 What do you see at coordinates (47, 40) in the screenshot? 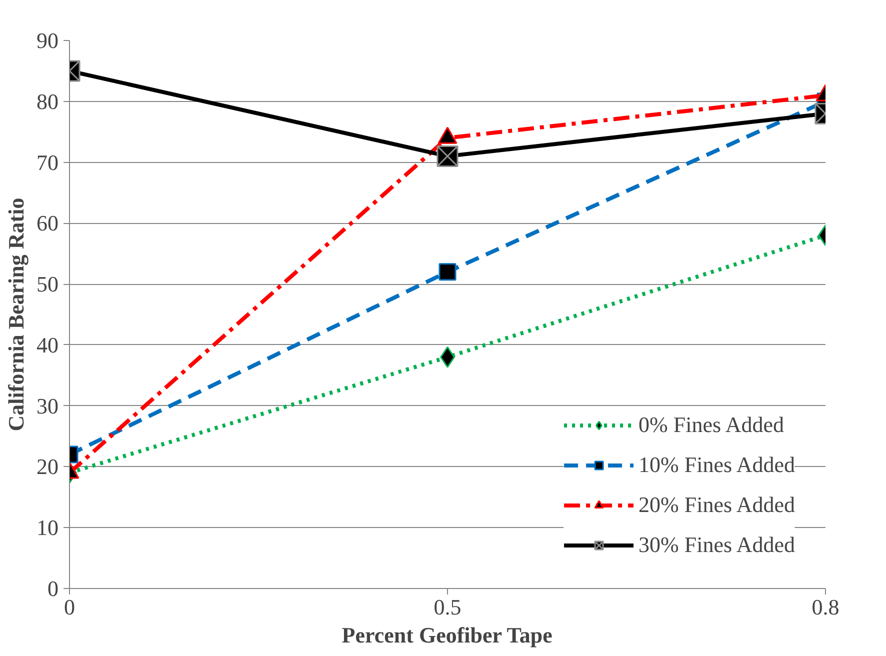
I see `y-tick-label: 90` at bounding box center [47, 40].